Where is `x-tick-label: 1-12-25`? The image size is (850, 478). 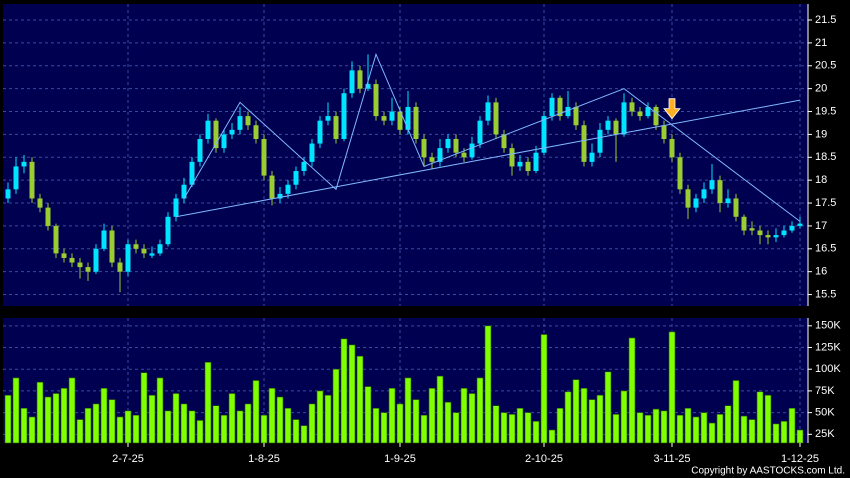
x-tick-label: 1-12-25 is located at coordinates (800, 459).